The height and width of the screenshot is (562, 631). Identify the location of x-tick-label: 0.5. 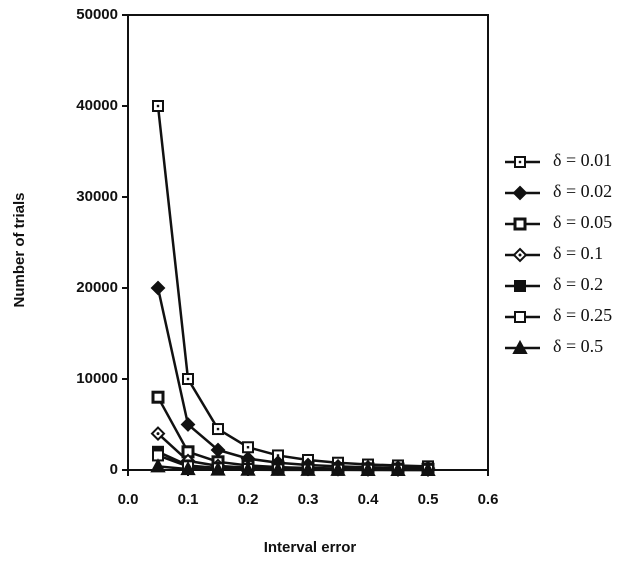
(428, 499).